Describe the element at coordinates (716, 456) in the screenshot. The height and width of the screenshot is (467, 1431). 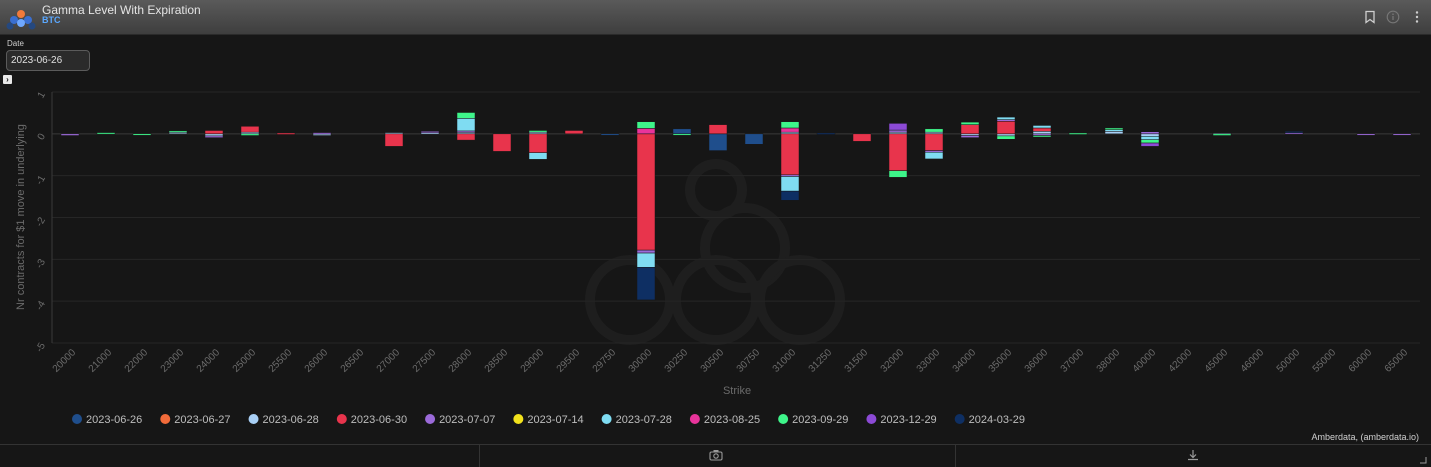
I see `camera-icon` at that location.